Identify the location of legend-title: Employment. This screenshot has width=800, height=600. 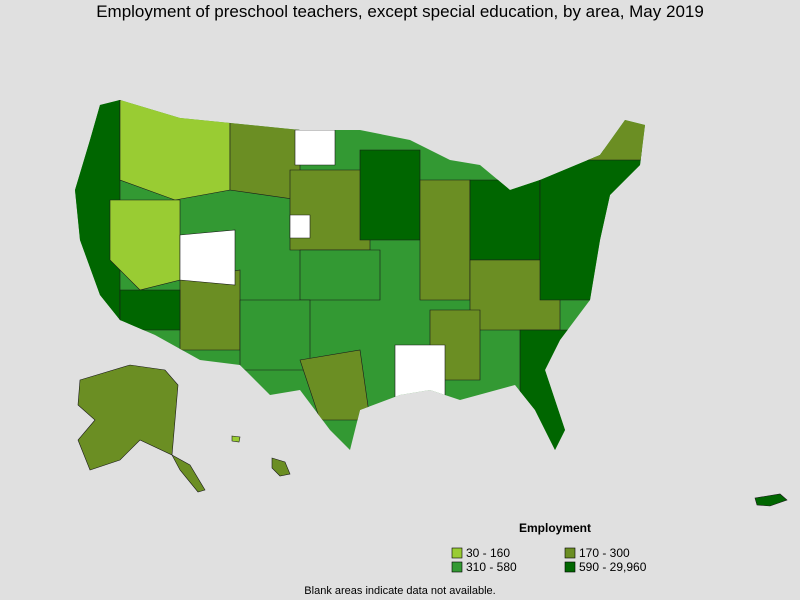
(555, 528).